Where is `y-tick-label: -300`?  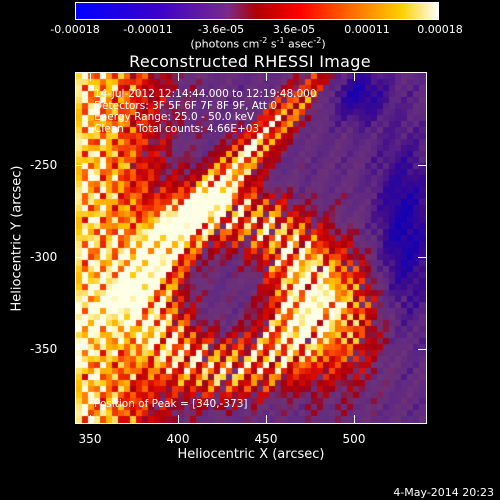 y-tick-label: -300 is located at coordinates (44, 257).